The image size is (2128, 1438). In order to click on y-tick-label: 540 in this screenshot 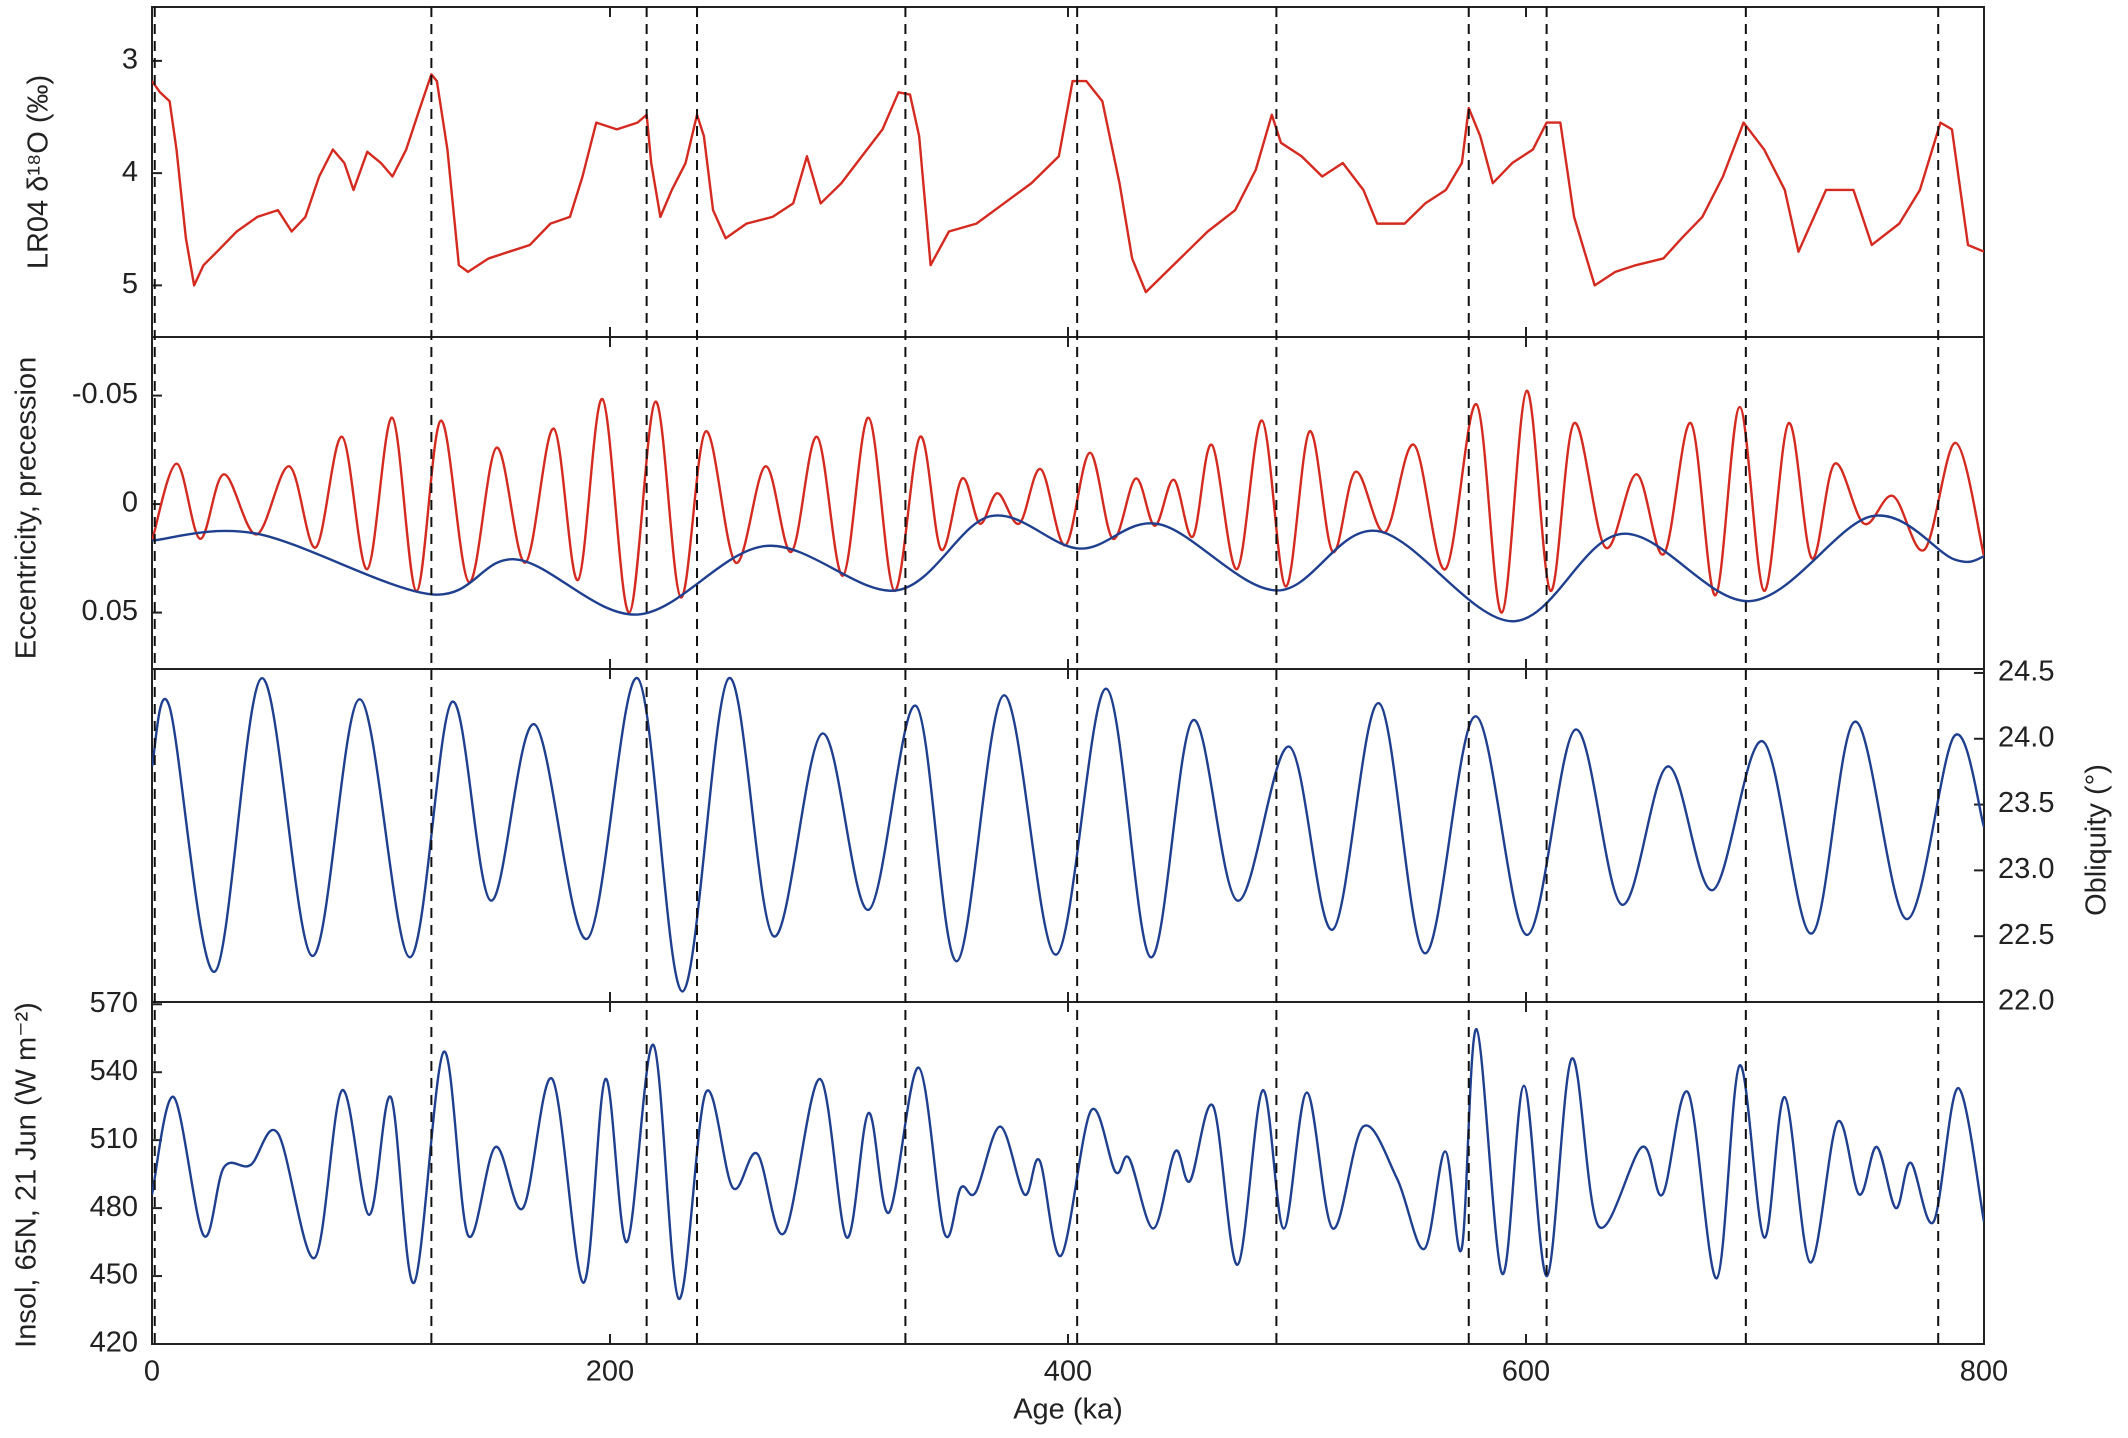, I will do `click(114, 1071)`.